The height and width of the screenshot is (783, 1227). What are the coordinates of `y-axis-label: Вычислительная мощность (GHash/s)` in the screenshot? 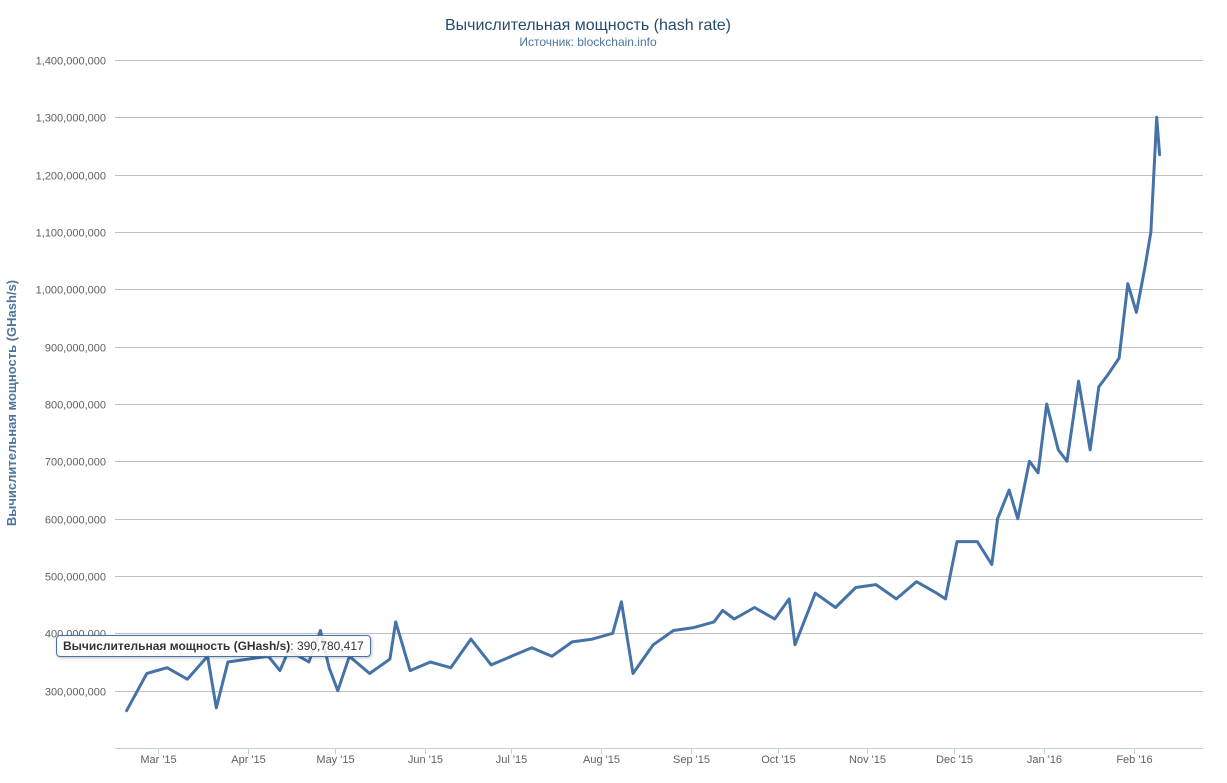 It's located at (11, 403).